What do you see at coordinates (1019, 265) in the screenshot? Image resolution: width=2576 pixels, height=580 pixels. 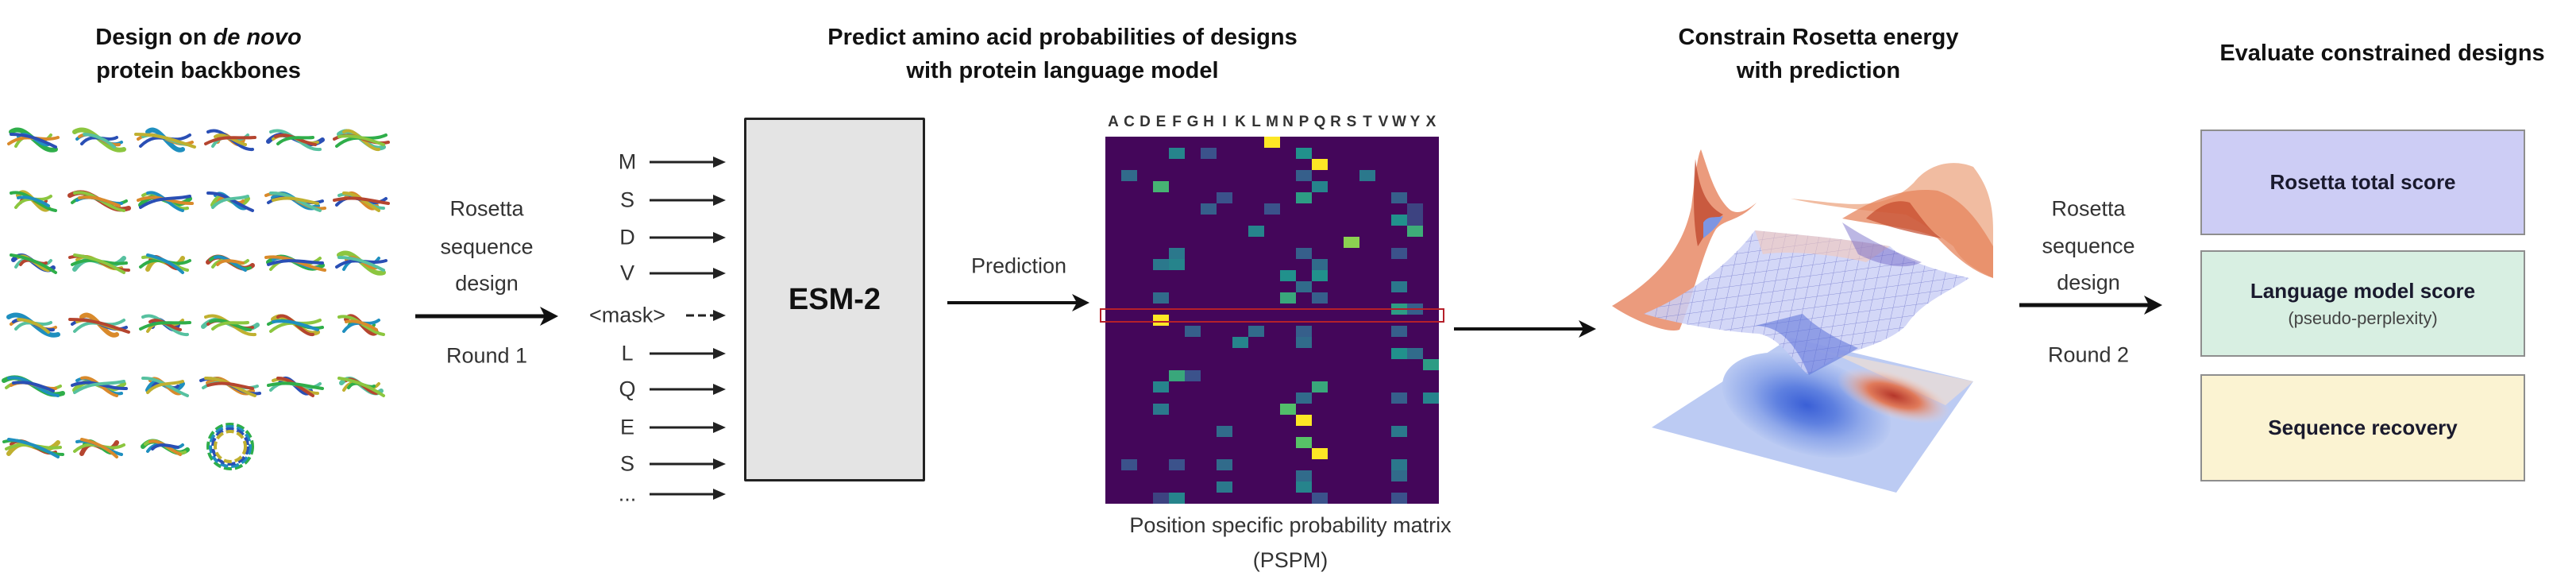 I see `prediction-label: Prediction` at bounding box center [1019, 265].